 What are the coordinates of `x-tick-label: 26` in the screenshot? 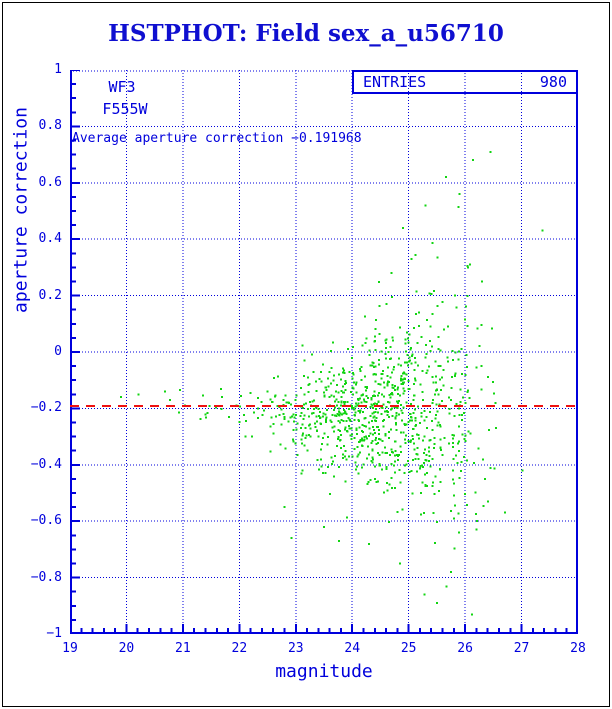 It's located at (465, 648).